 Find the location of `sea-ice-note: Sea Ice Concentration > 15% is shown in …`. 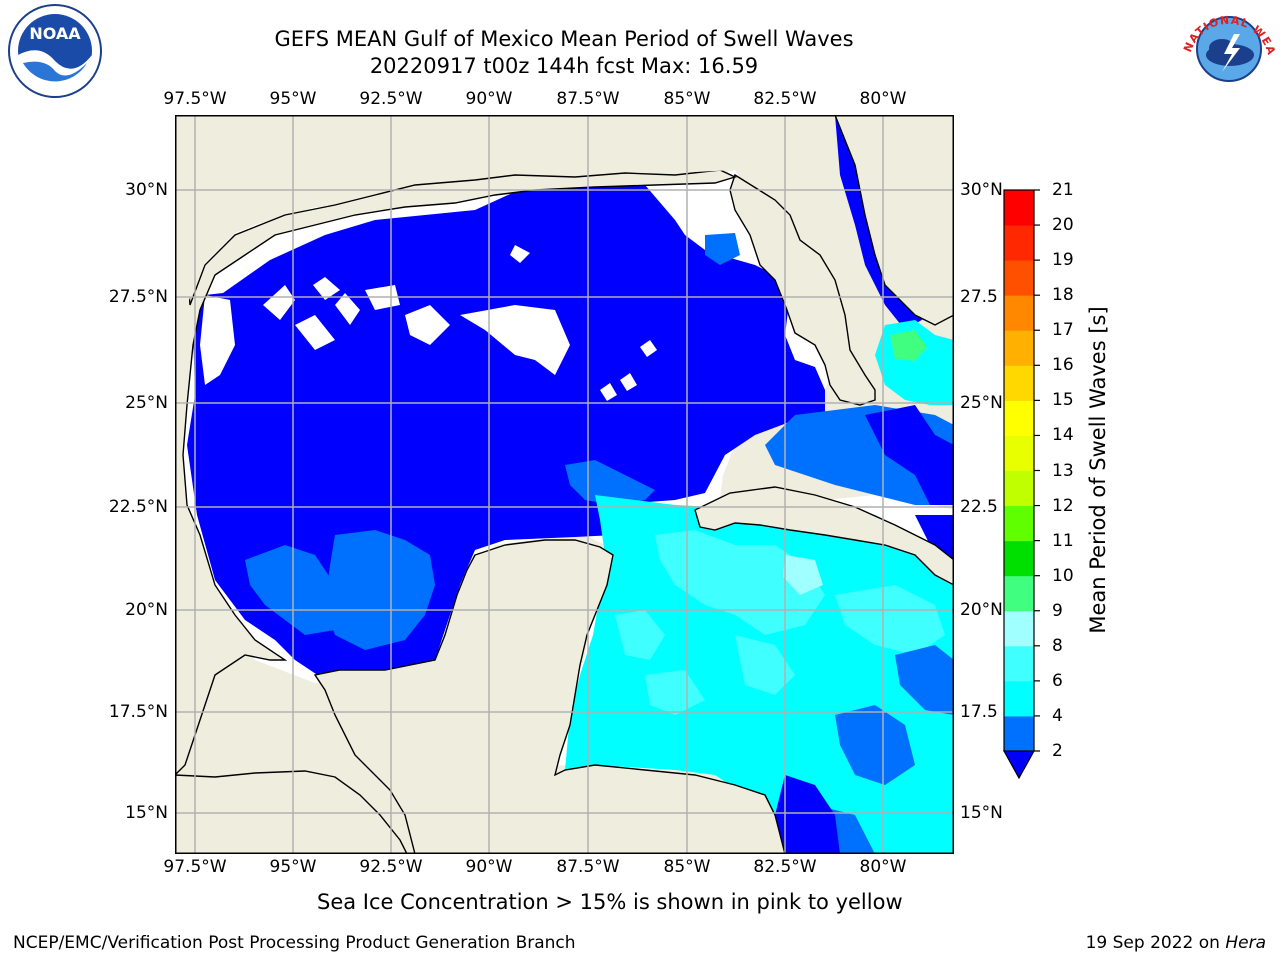

sea-ice-note: Sea Ice Concentration > 15% is shown in … is located at coordinates (610, 902).